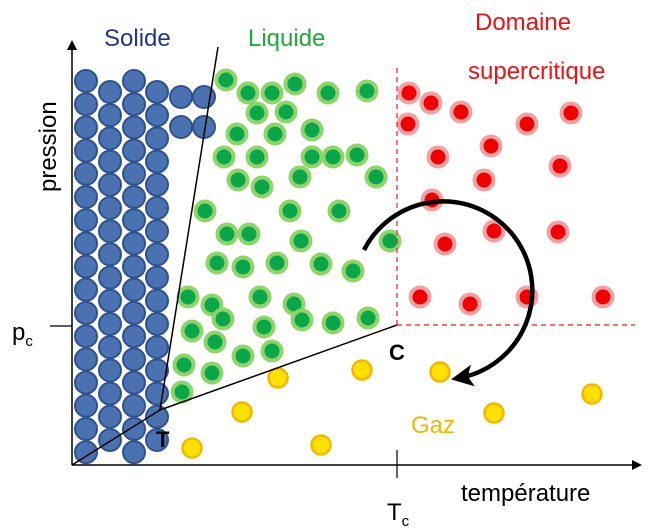 The width and height of the screenshot is (654, 530). Describe the element at coordinates (394, 512) in the screenshot. I see `tc-label-base: T` at that location.